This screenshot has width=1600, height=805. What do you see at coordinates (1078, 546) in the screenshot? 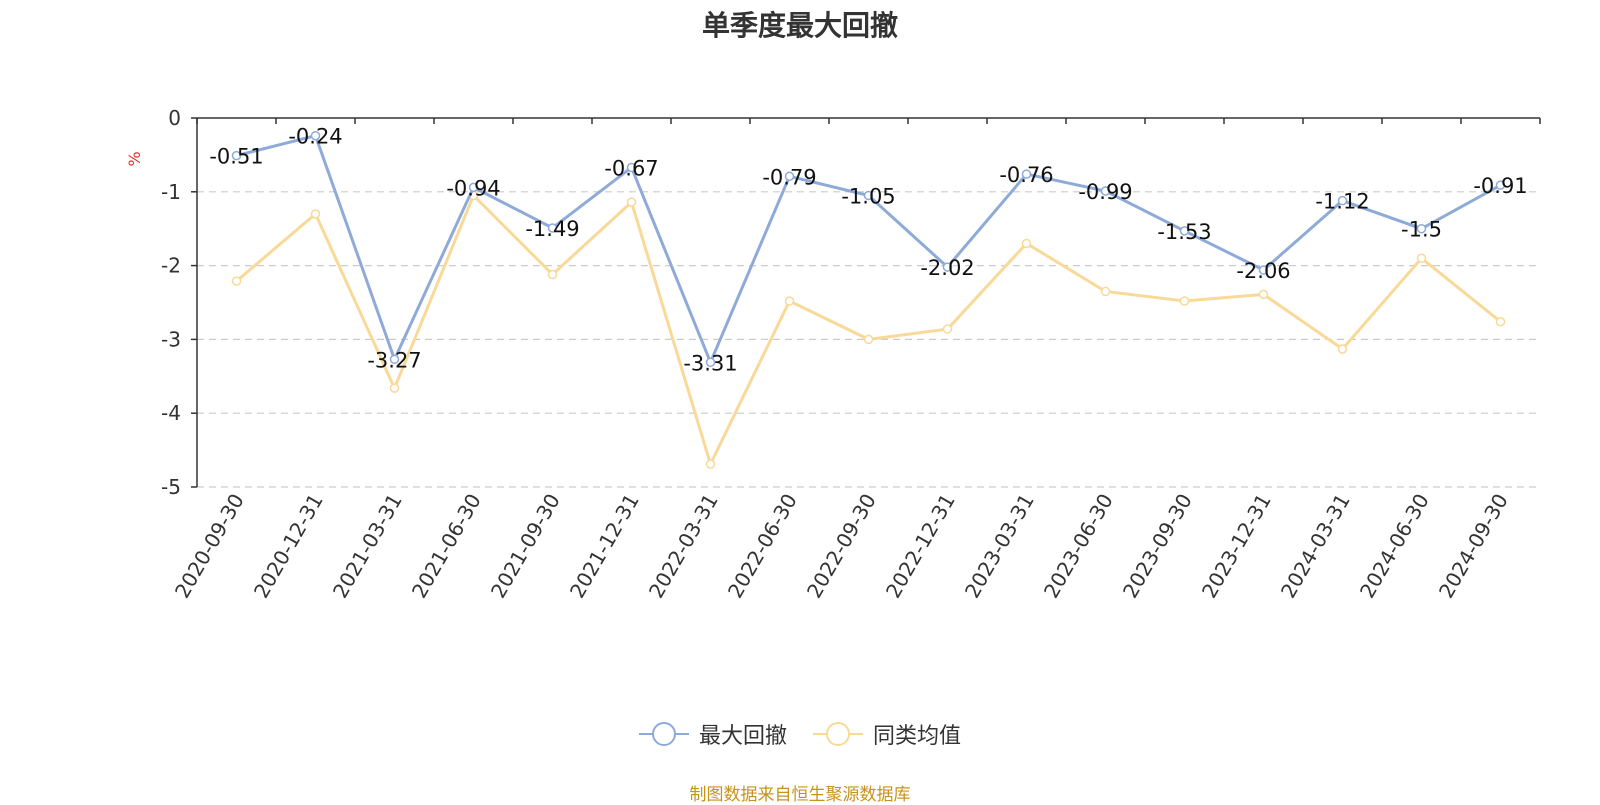
I see `x-tick-label: 2023-06-30` at bounding box center [1078, 546].